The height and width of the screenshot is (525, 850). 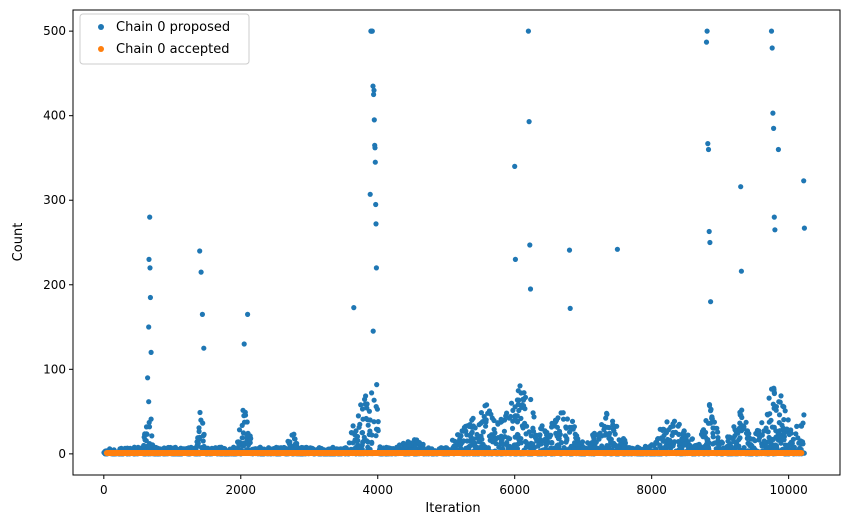 I want to click on legend: Chain 0 proposed Chain 0 accepted, so click(x=164, y=39).